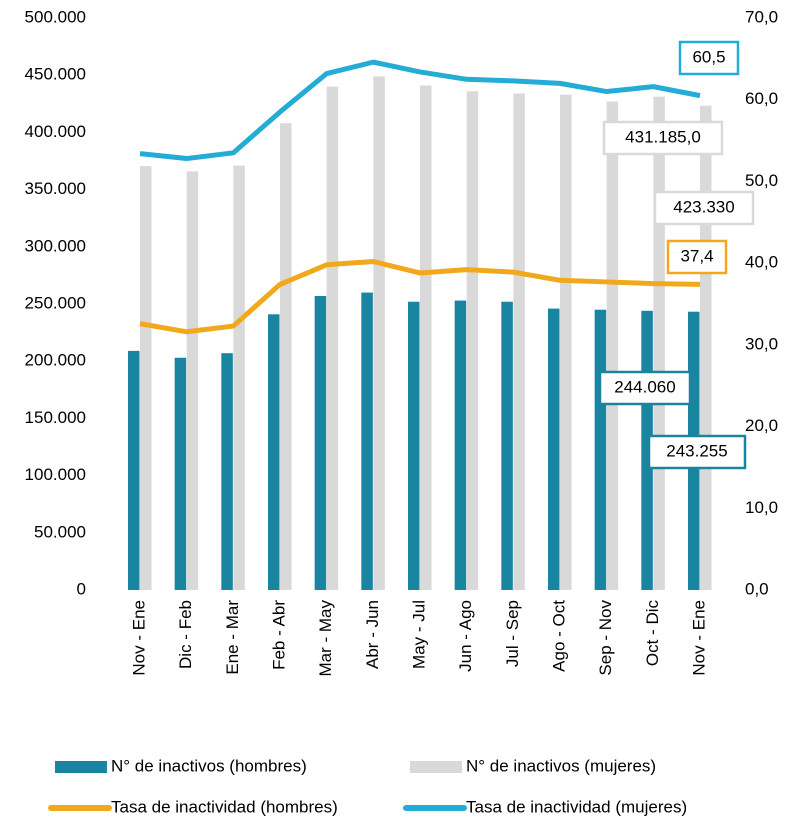 Image resolution: width=804 pixels, height=828 pixels. What do you see at coordinates (224, 806) in the screenshot?
I see `legend-label: Tasa de inactividad (hombres)` at bounding box center [224, 806].